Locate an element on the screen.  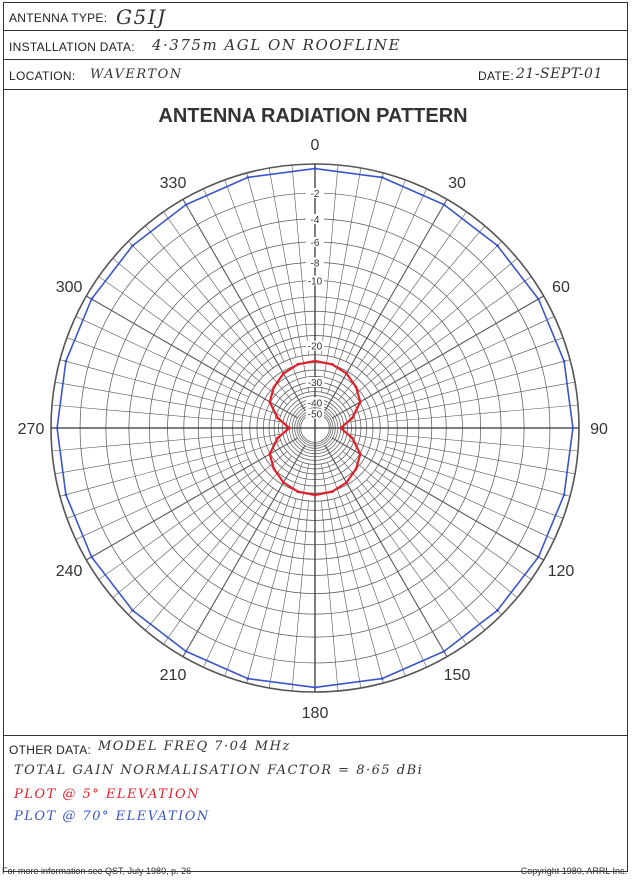
date-label: DATE: is located at coordinates (496, 76).